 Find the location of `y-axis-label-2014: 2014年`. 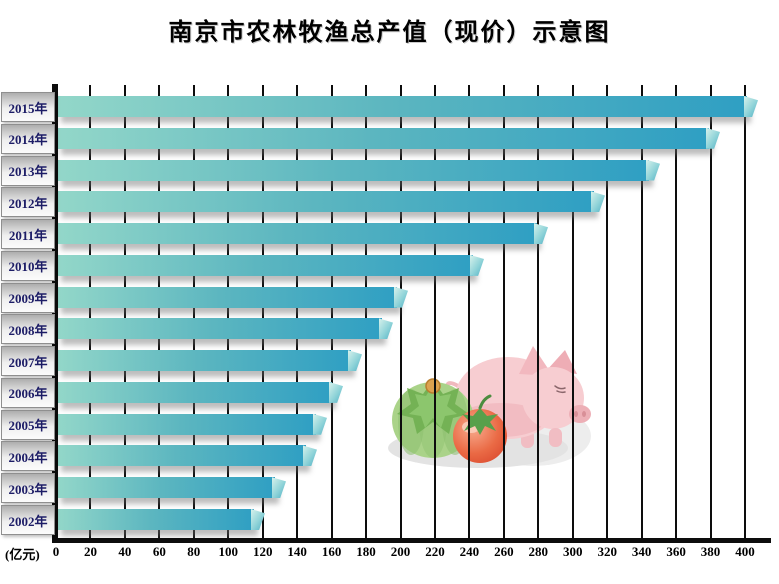

y-axis-label-2014: 2014年 is located at coordinates (28, 138).